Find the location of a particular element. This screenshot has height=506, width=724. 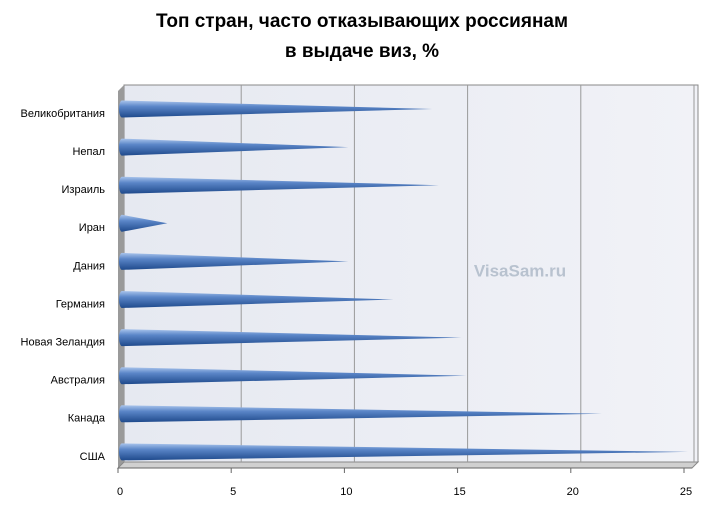

watermark: VisaSam.ru is located at coordinates (520, 270).